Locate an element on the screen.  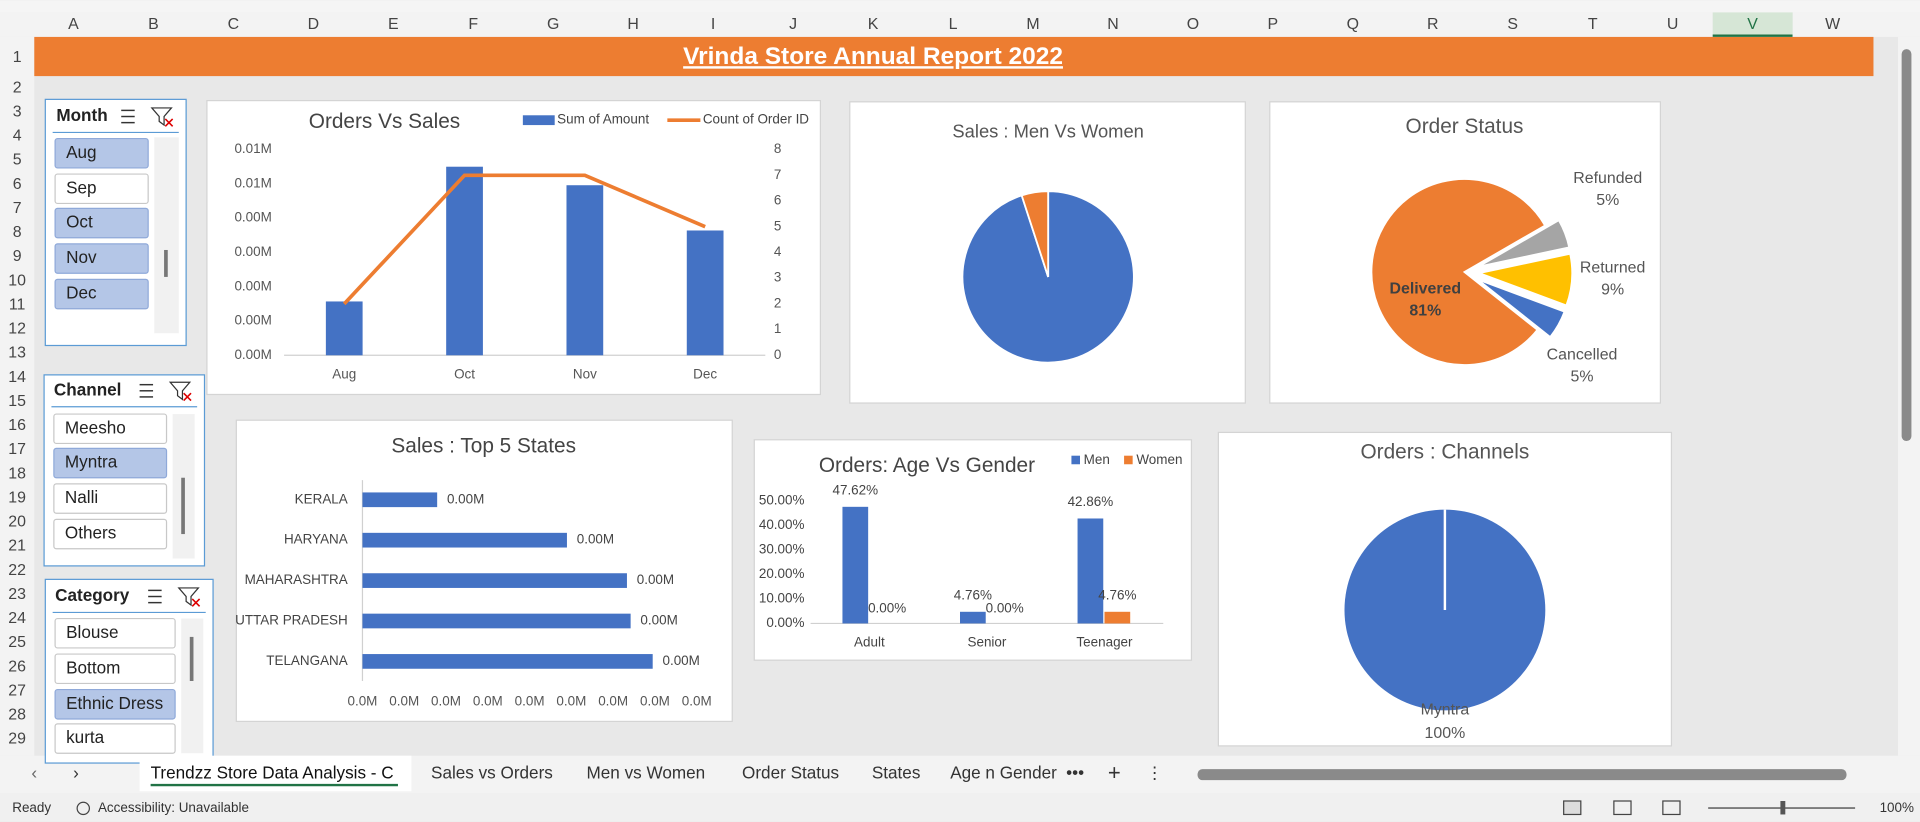
column-header: U is located at coordinates (1673, 24).